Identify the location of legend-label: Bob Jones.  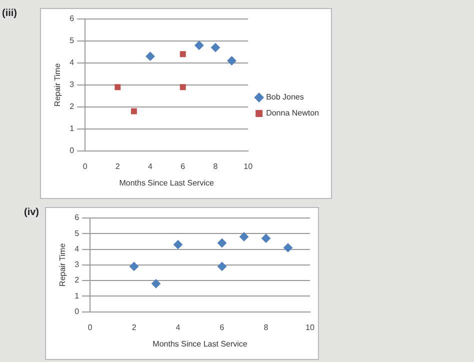
(285, 97).